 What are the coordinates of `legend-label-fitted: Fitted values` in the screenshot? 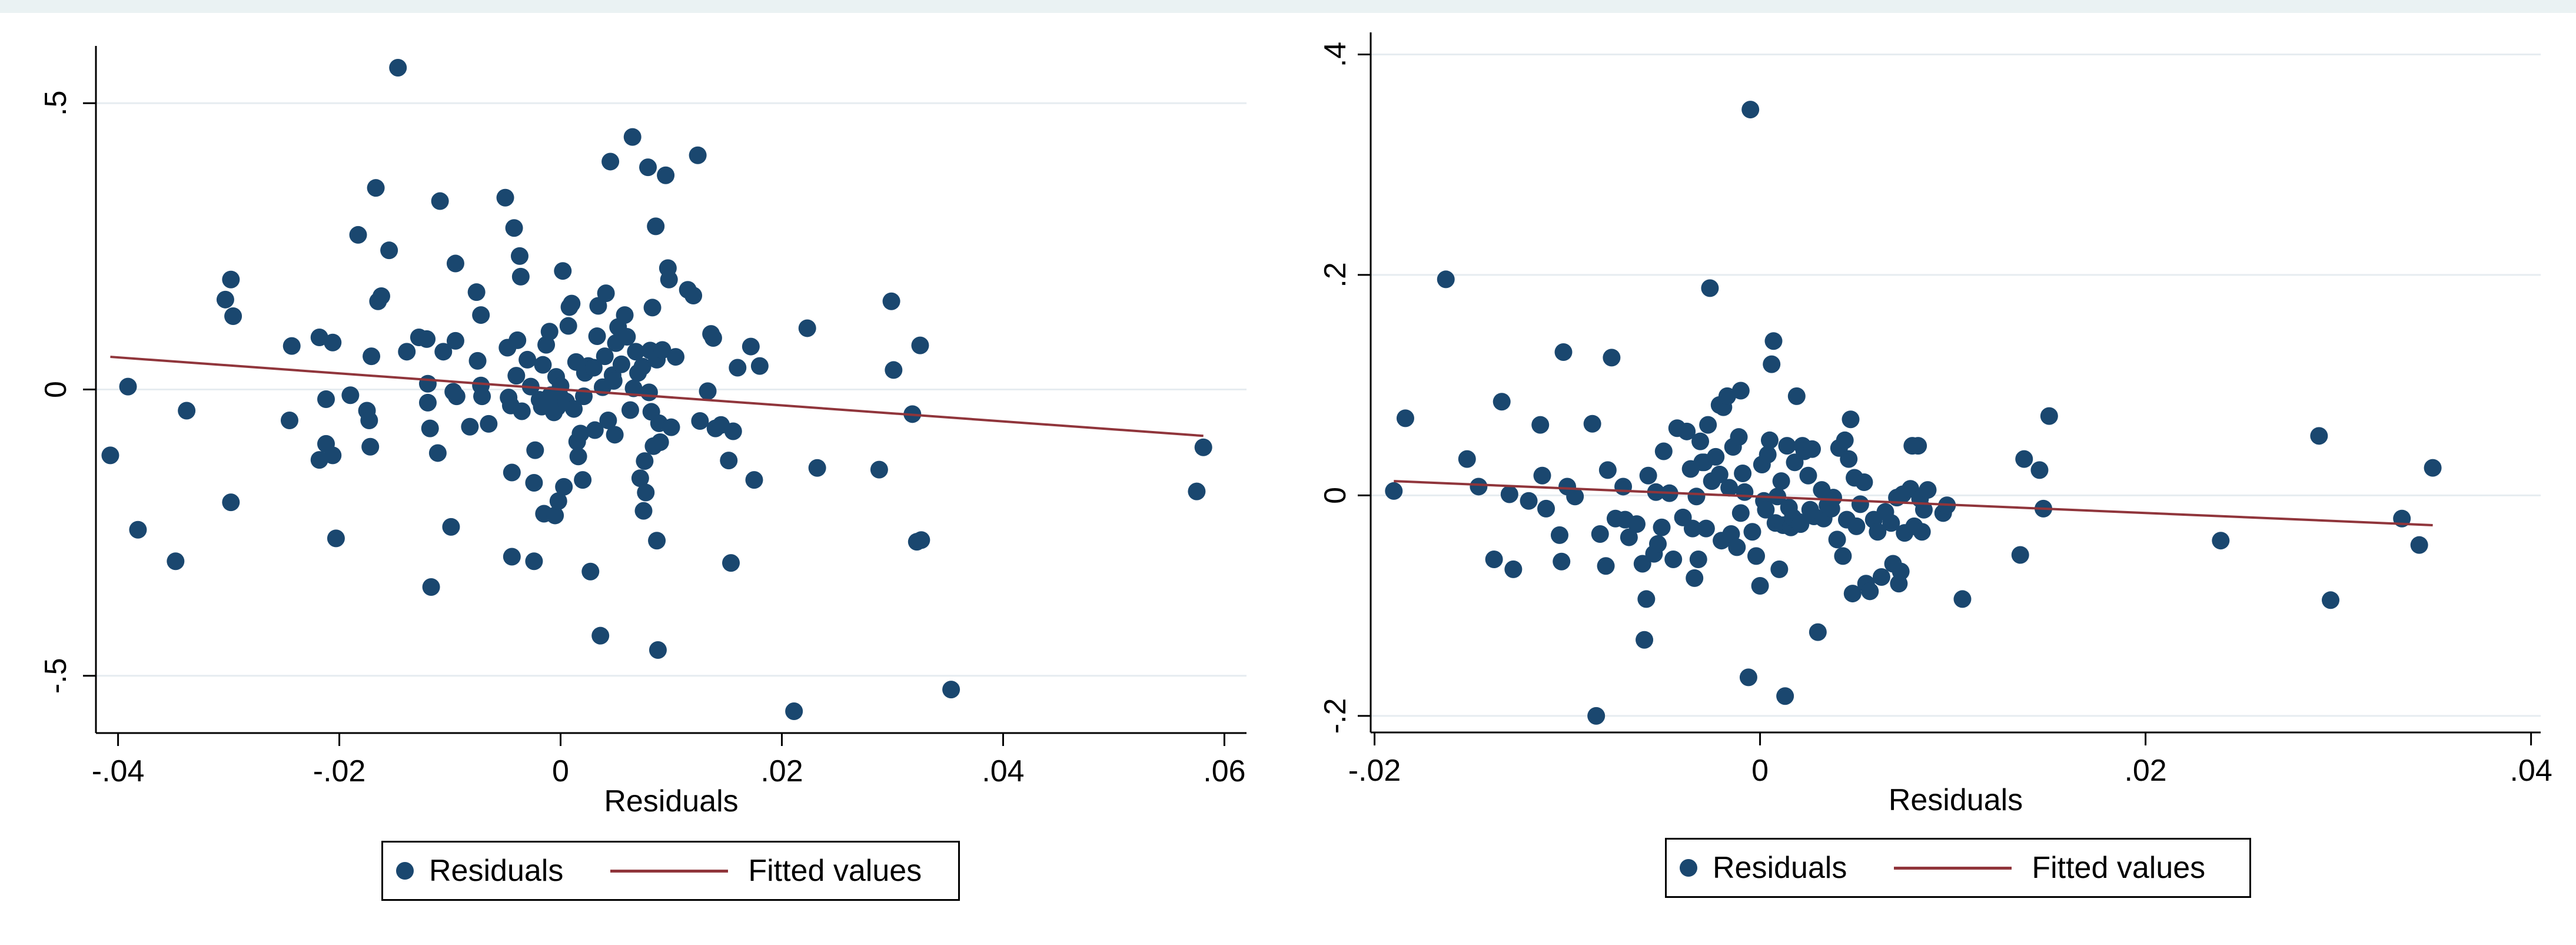 It's located at (835, 871).